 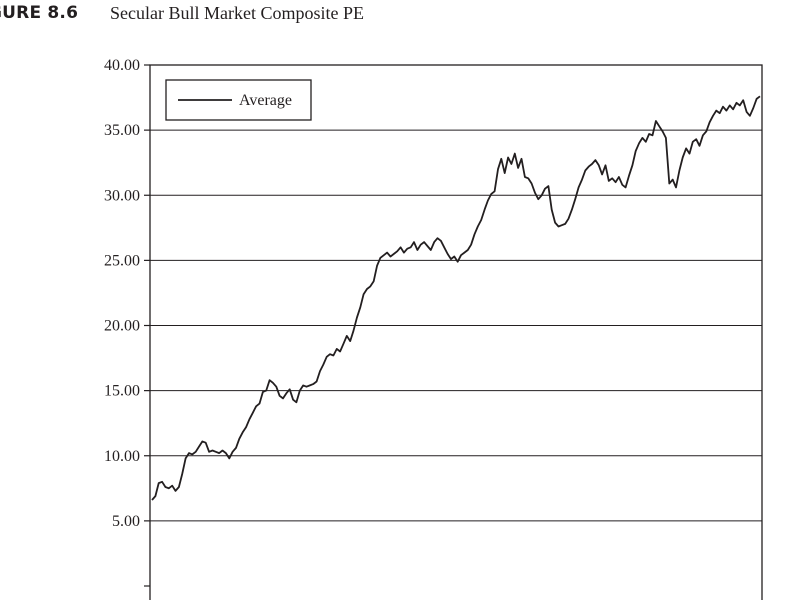 I want to click on y-axis: 40.00 35.00 30.00 25.00 20.00 15.00 10.00 5.00, so click(x=127, y=322).